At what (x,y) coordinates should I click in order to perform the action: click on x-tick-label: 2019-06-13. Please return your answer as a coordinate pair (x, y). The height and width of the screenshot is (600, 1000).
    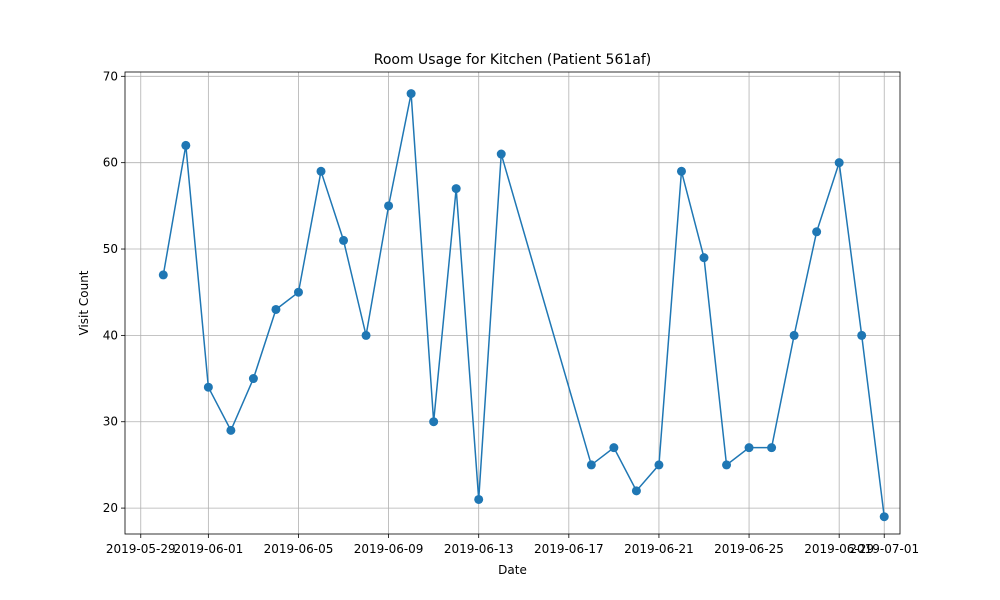
    Looking at the image, I should click on (479, 549).